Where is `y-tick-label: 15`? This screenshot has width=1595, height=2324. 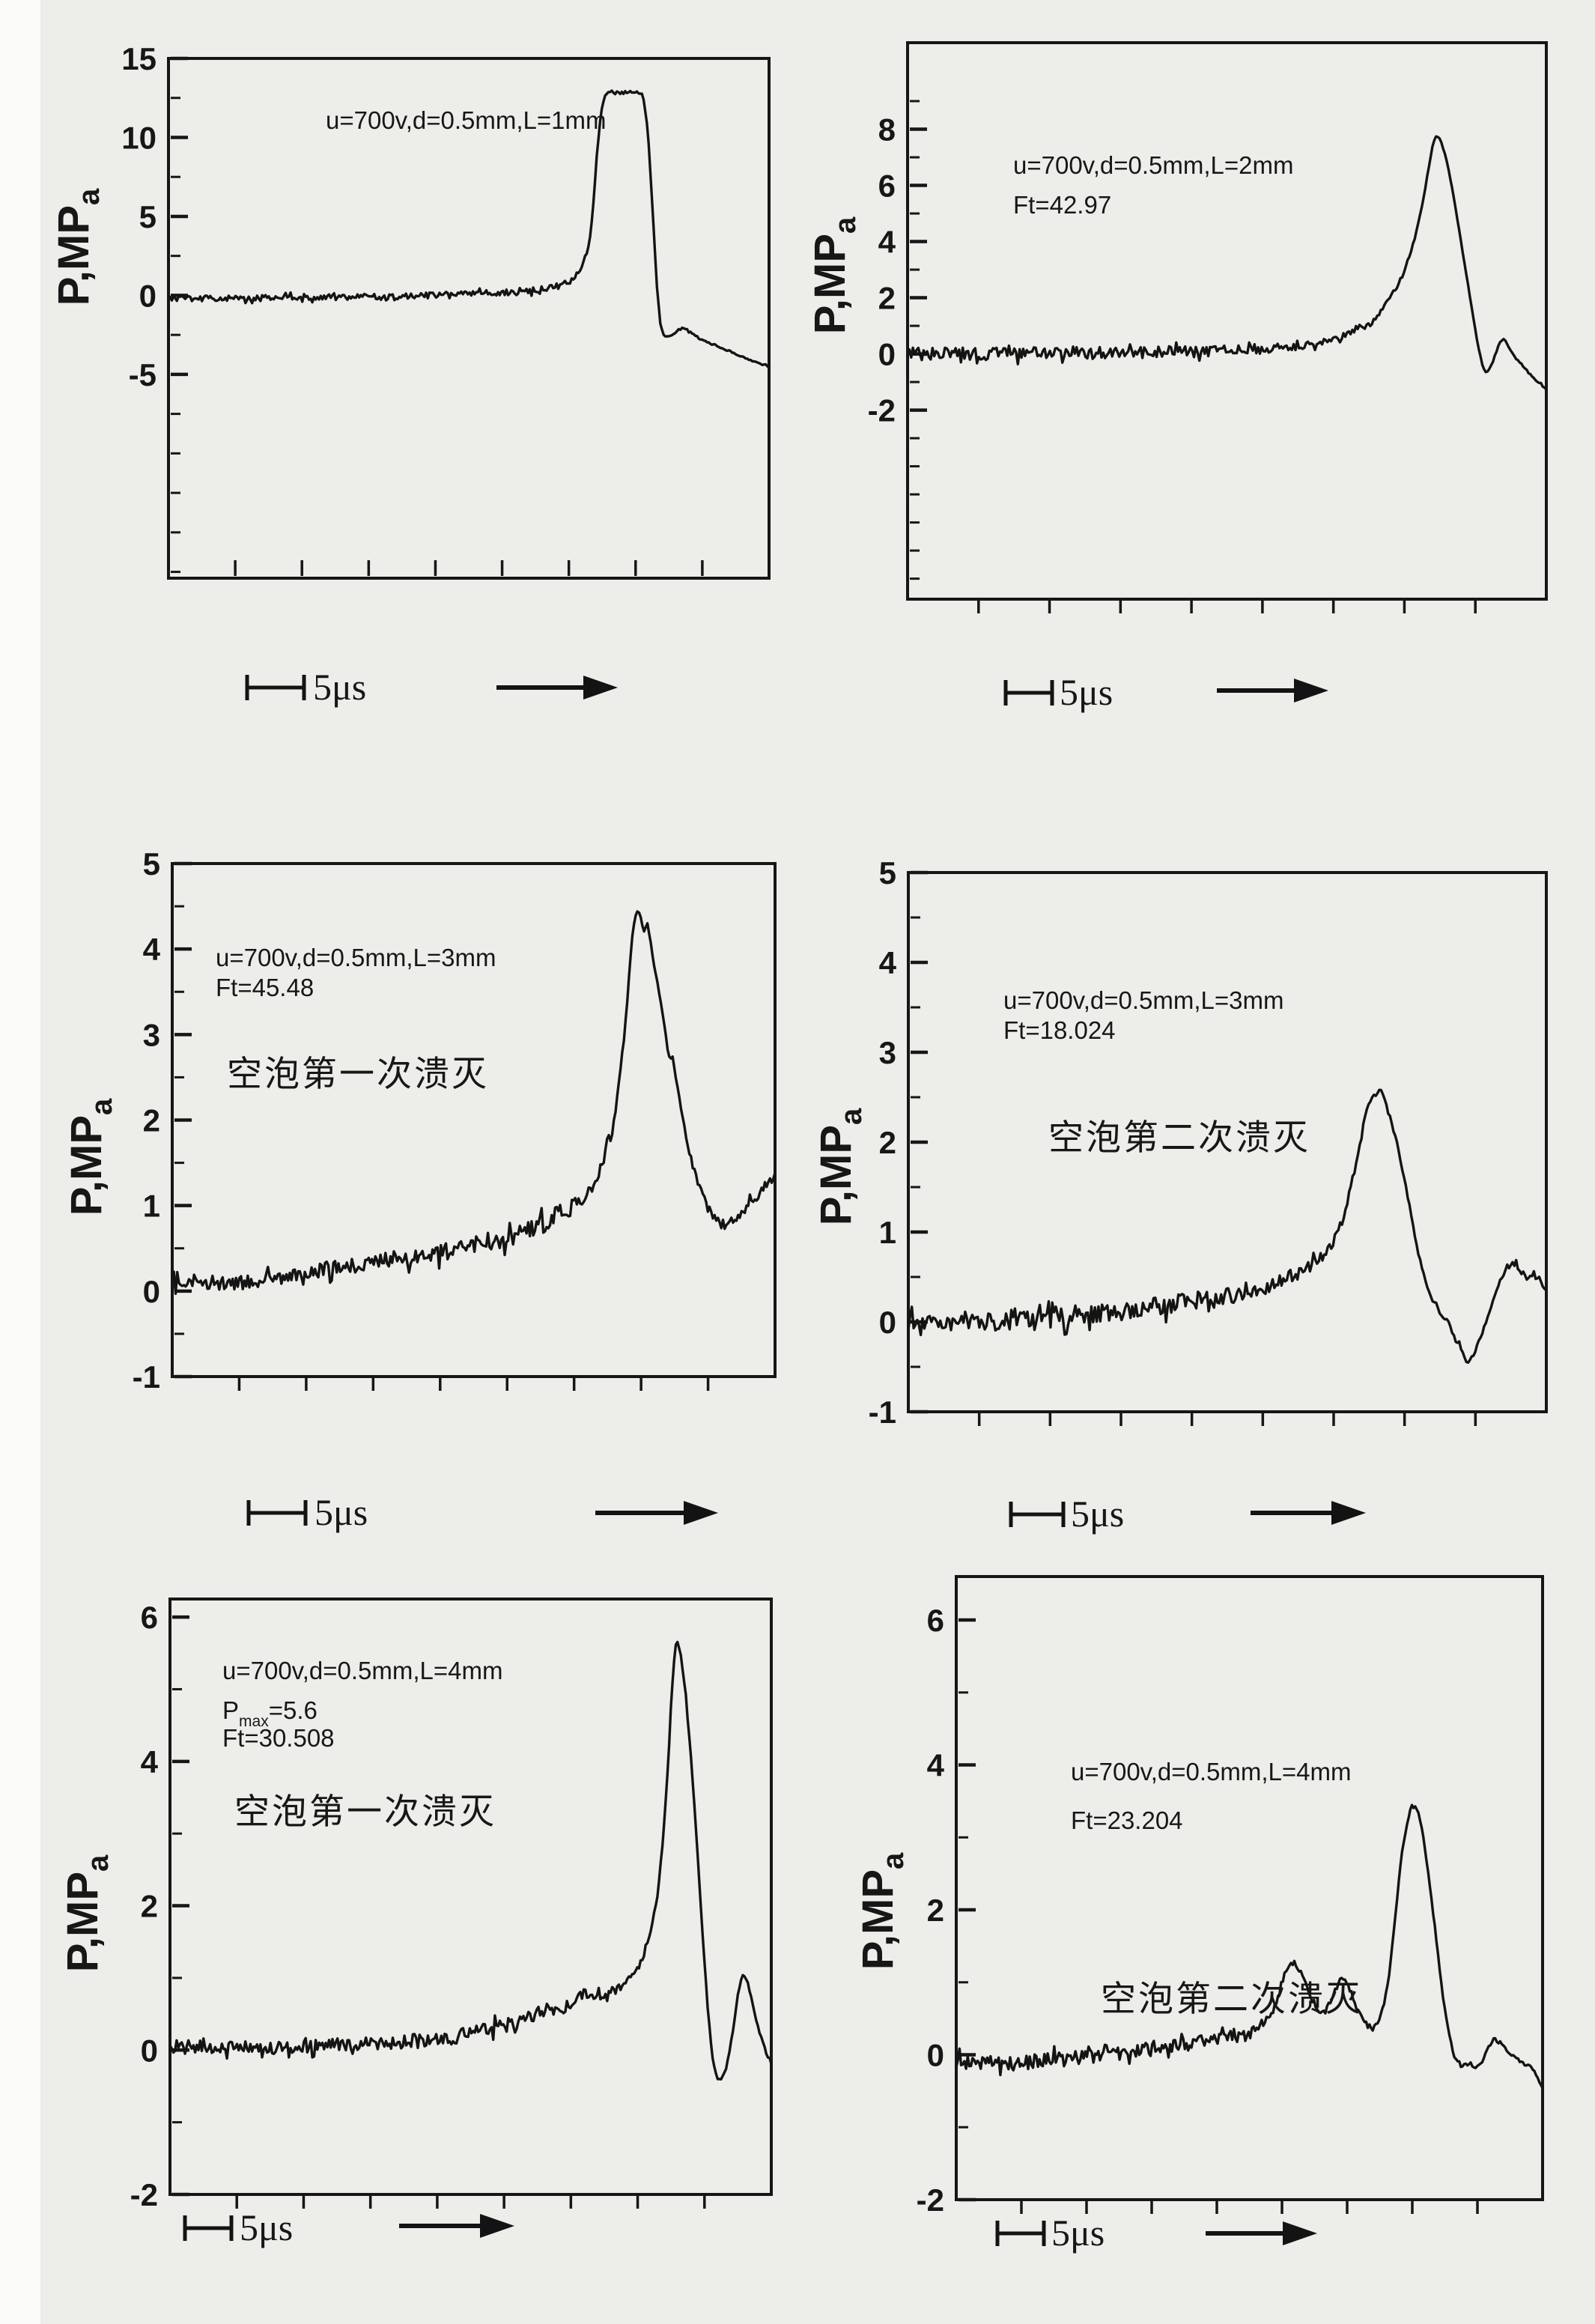
y-tick-label: 15 is located at coordinates (139, 58).